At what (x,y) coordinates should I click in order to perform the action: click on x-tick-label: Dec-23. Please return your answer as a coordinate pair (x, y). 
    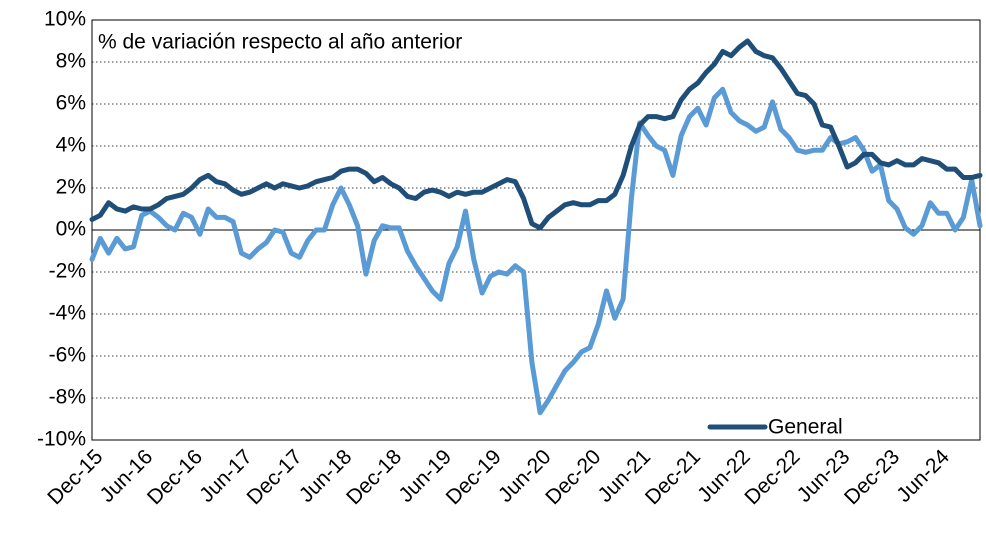
    Looking at the image, I should click on (872, 477).